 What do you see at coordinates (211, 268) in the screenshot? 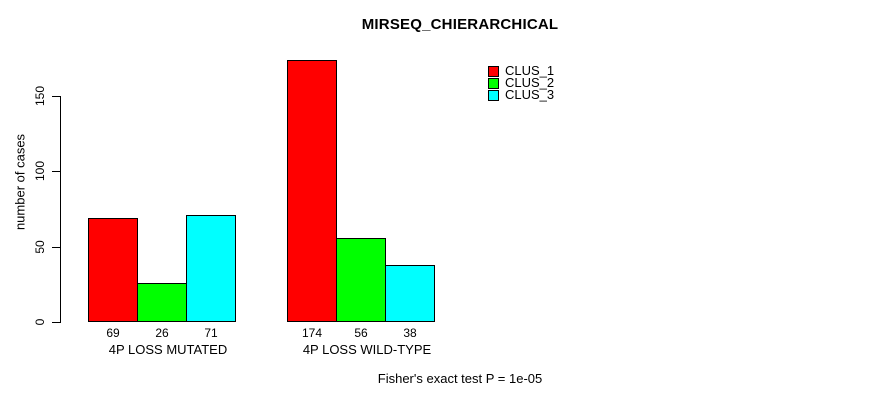
I see `bar-clus_3-group1` at bounding box center [211, 268].